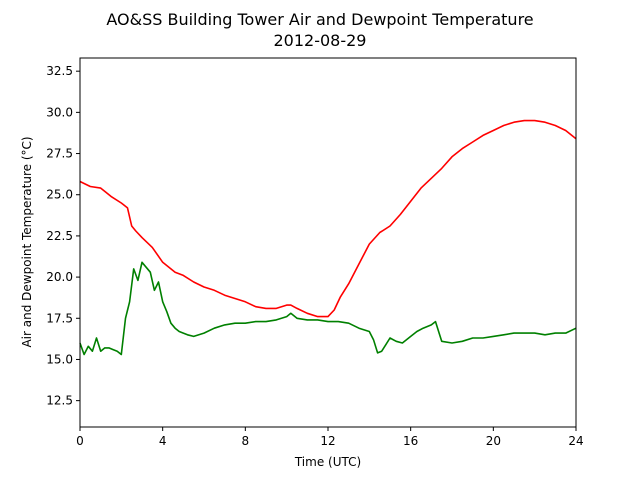 This screenshot has height=480, width=640. What do you see at coordinates (493, 441) in the screenshot?
I see `x-tick-label: 20` at bounding box center [493, 441].